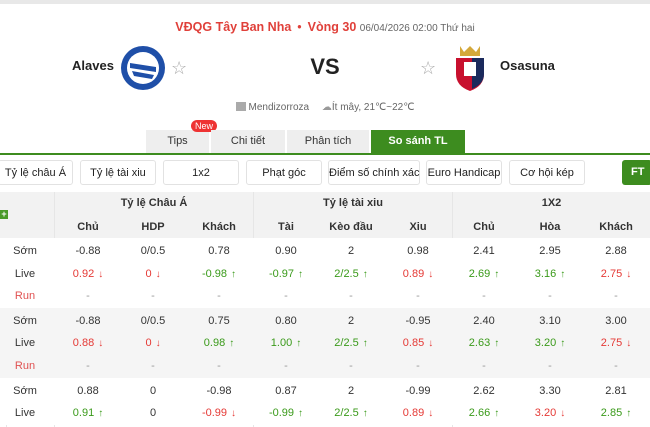 The image size is (650, 427). Describe the element at coordinates (214, 273) in the screenshot. I see `odds-value: -0.98` at that location.